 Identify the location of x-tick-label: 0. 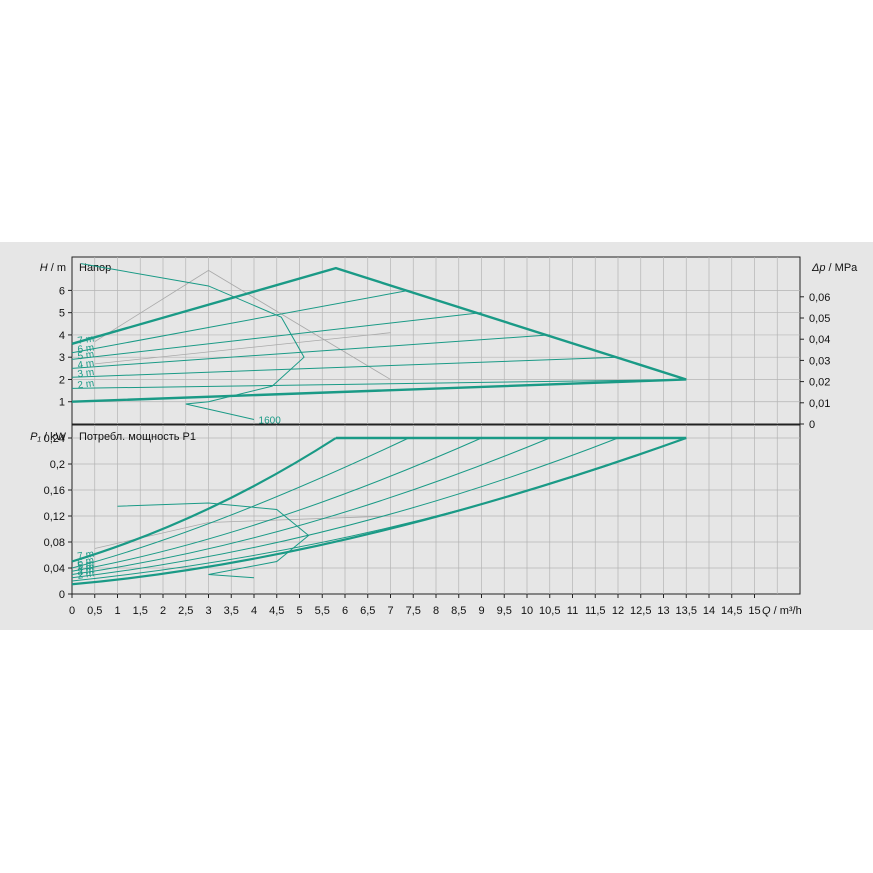
(72, 611).